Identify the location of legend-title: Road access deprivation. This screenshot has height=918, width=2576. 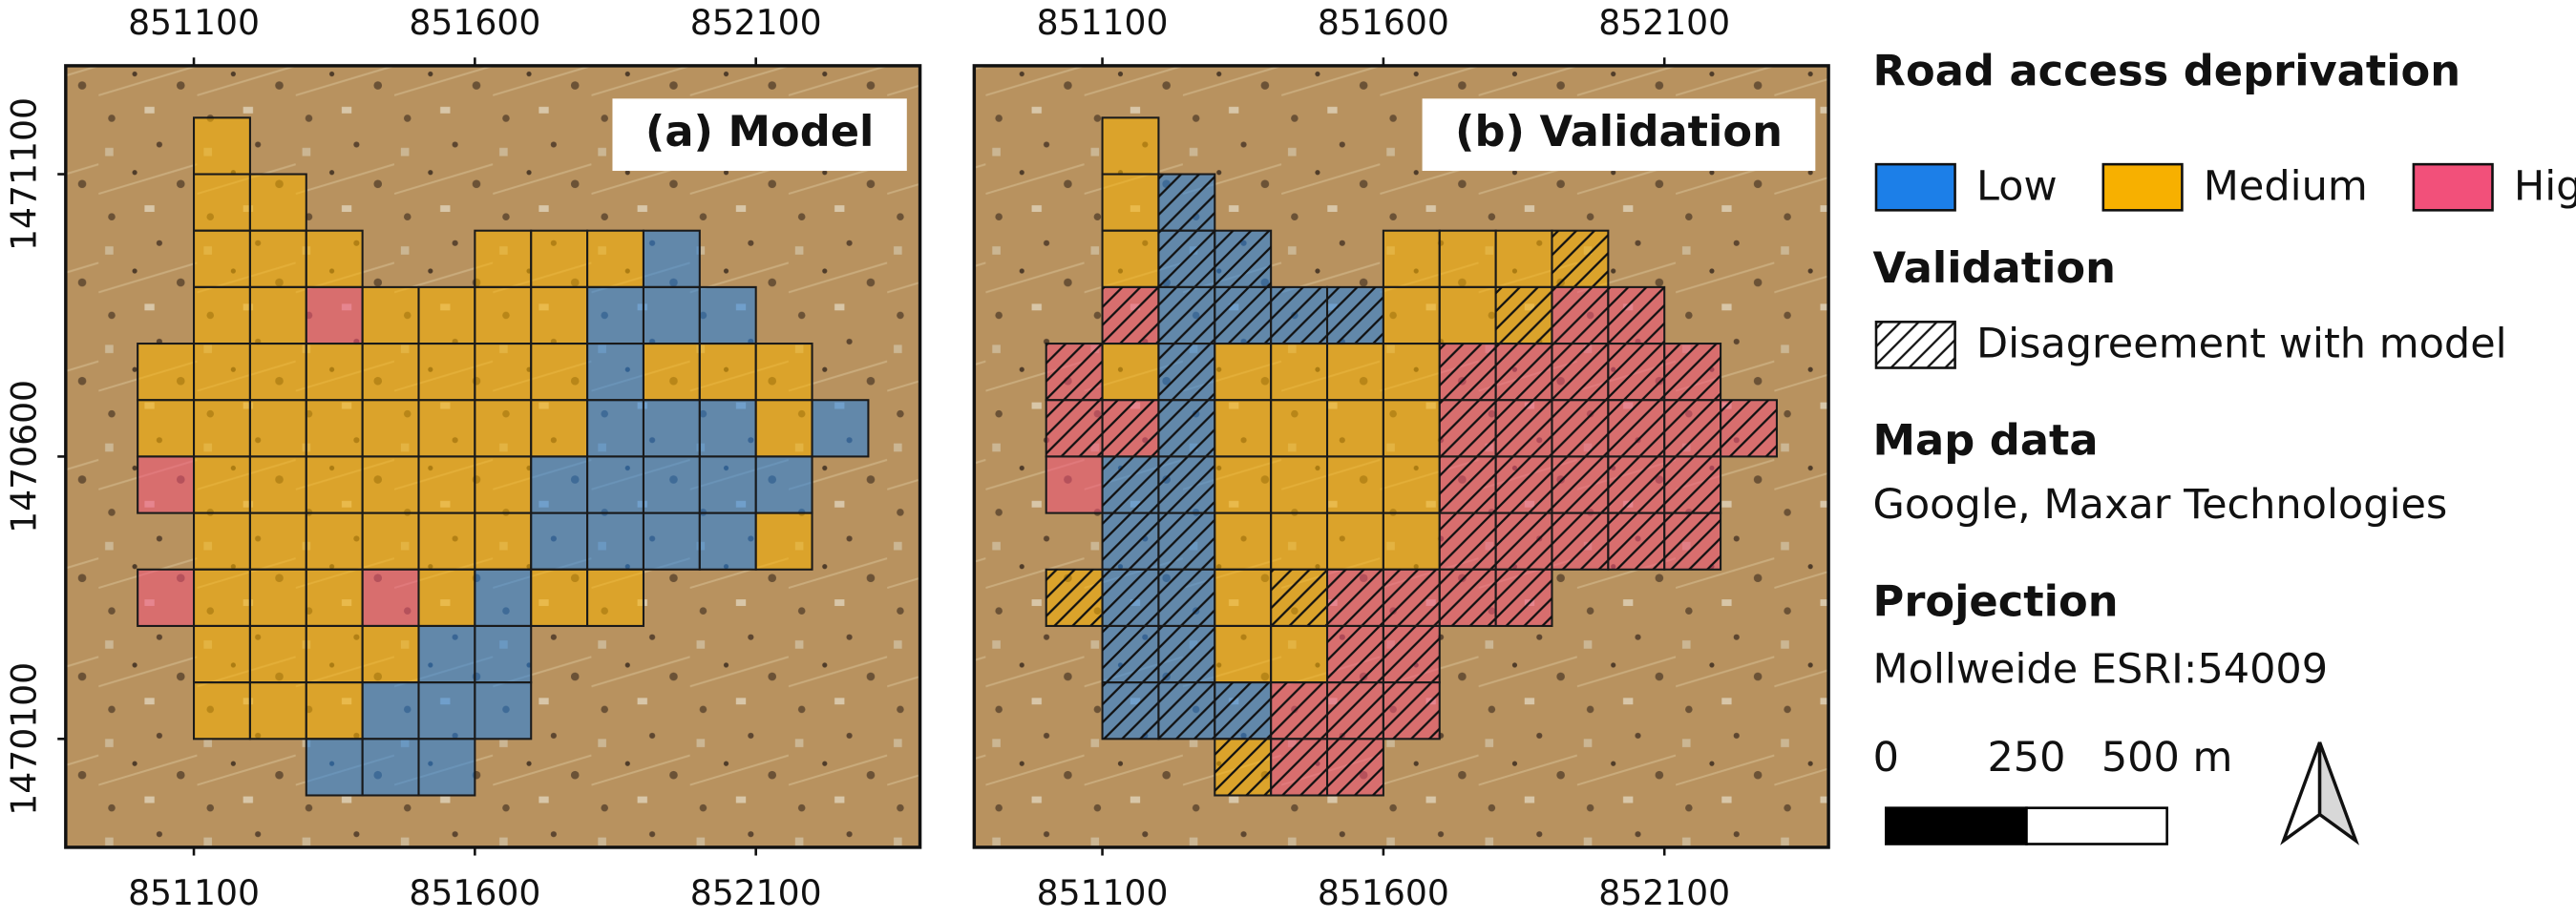
(2167, 71).